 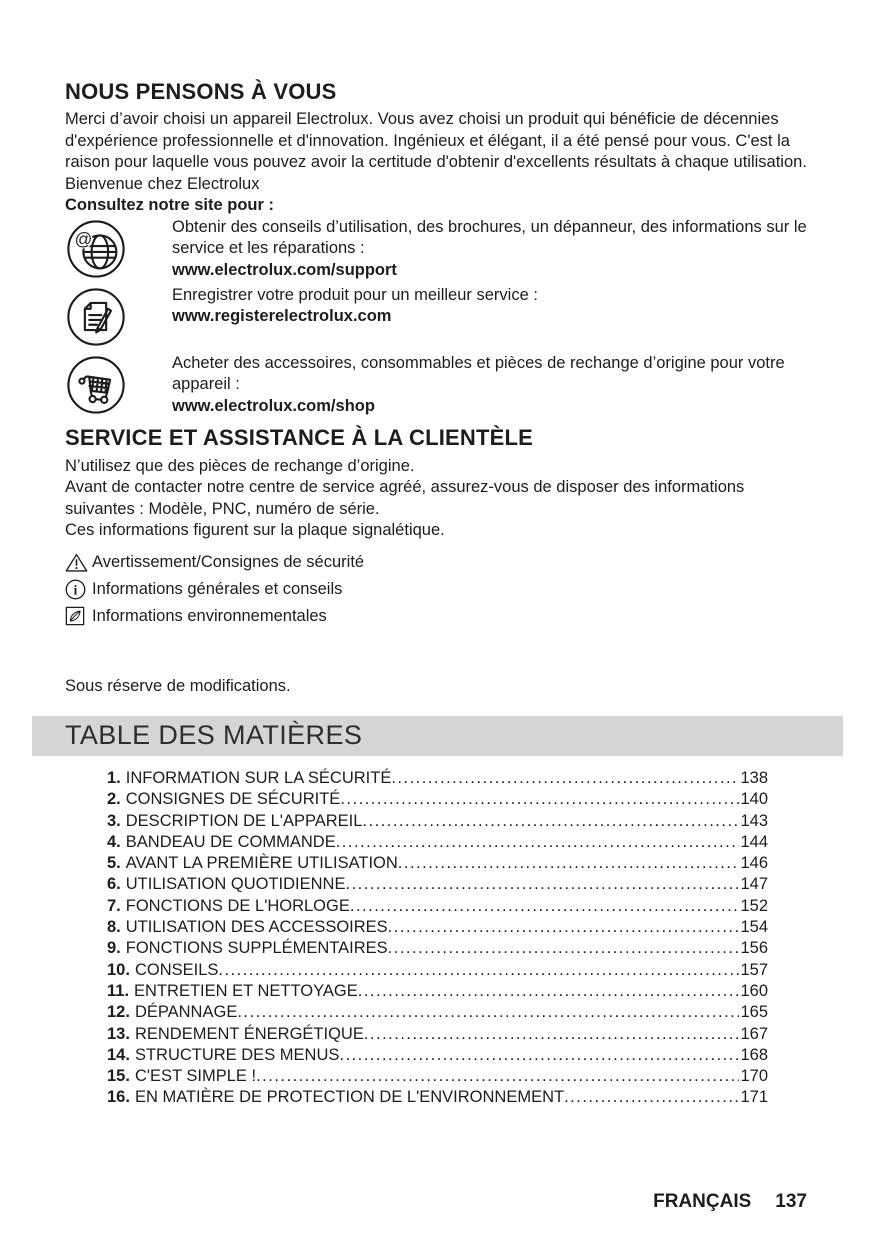 What do you see at coordinates (170, 205) in the screenshot?
I see `visit-site-label: Consultez notre site pour :` at bounding box center [170, 205].